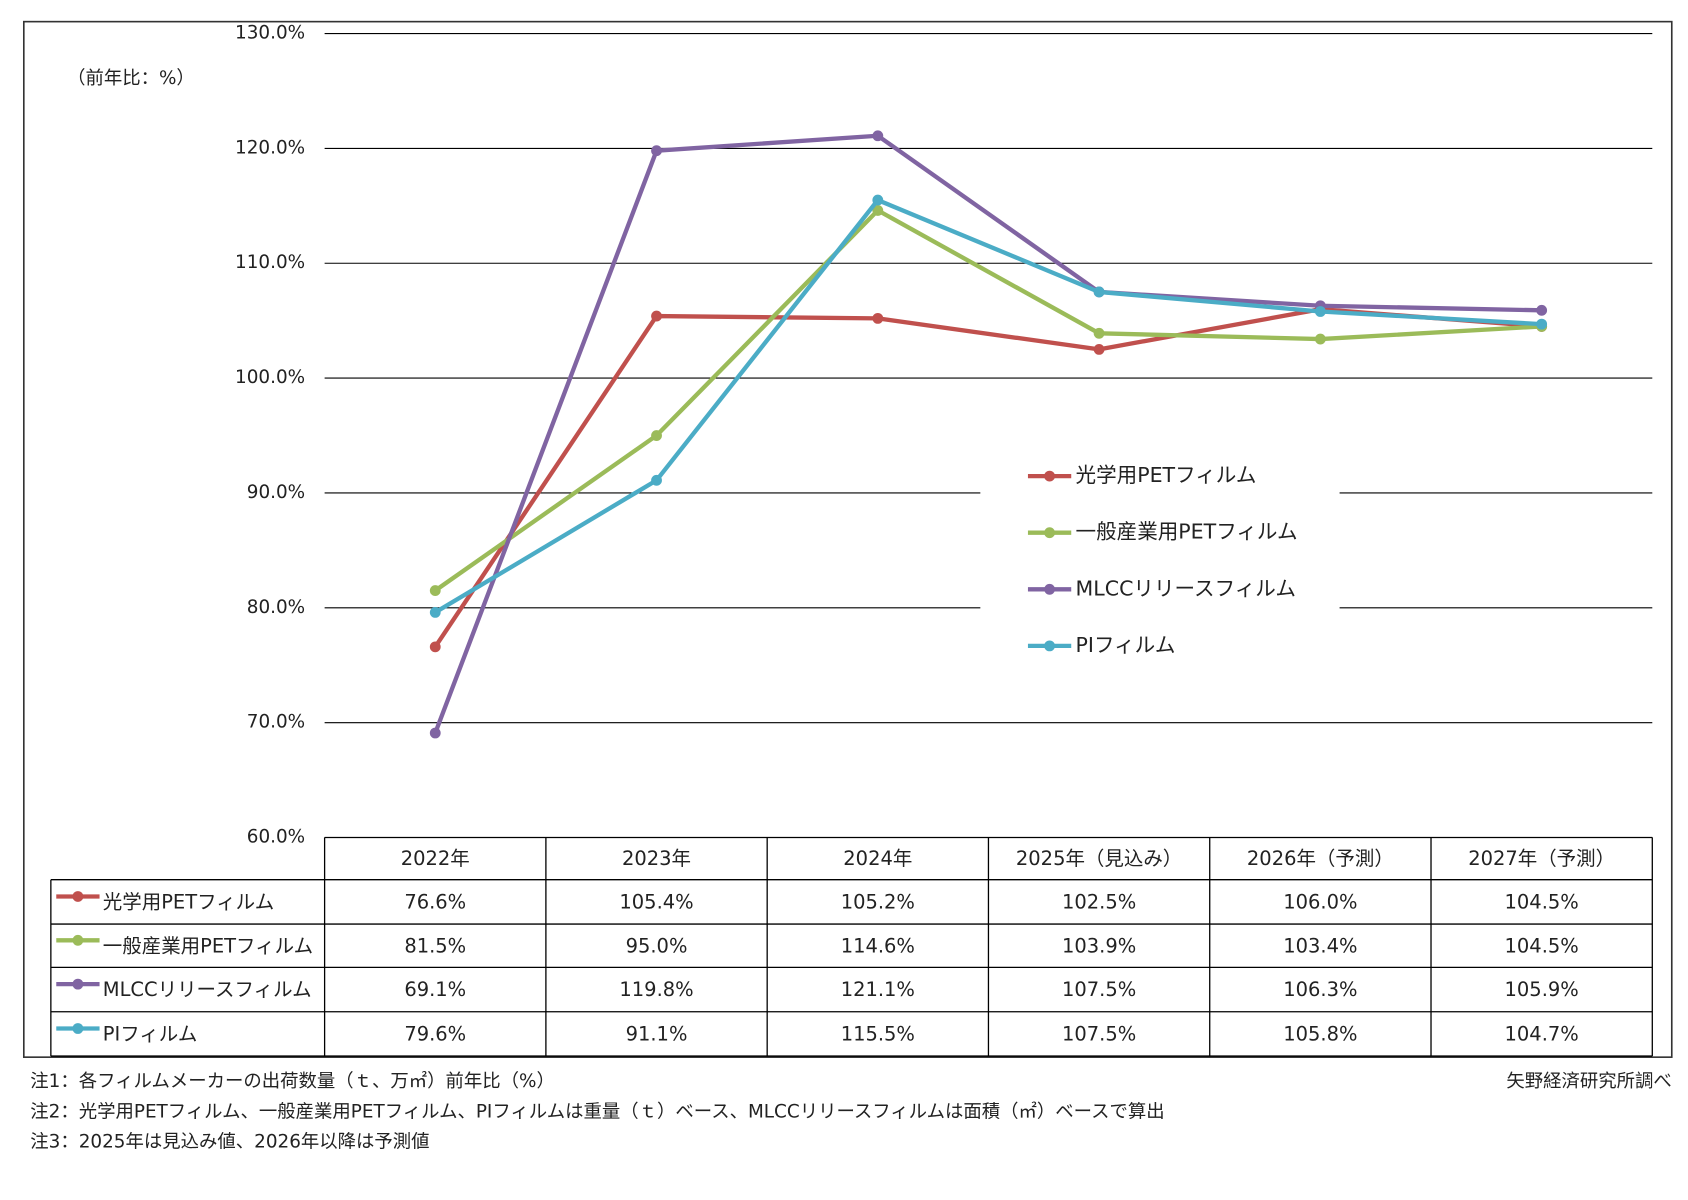 The image size is (1688, 1200). I want to click on y-tick-label: 80.0%, so click(276, 607).